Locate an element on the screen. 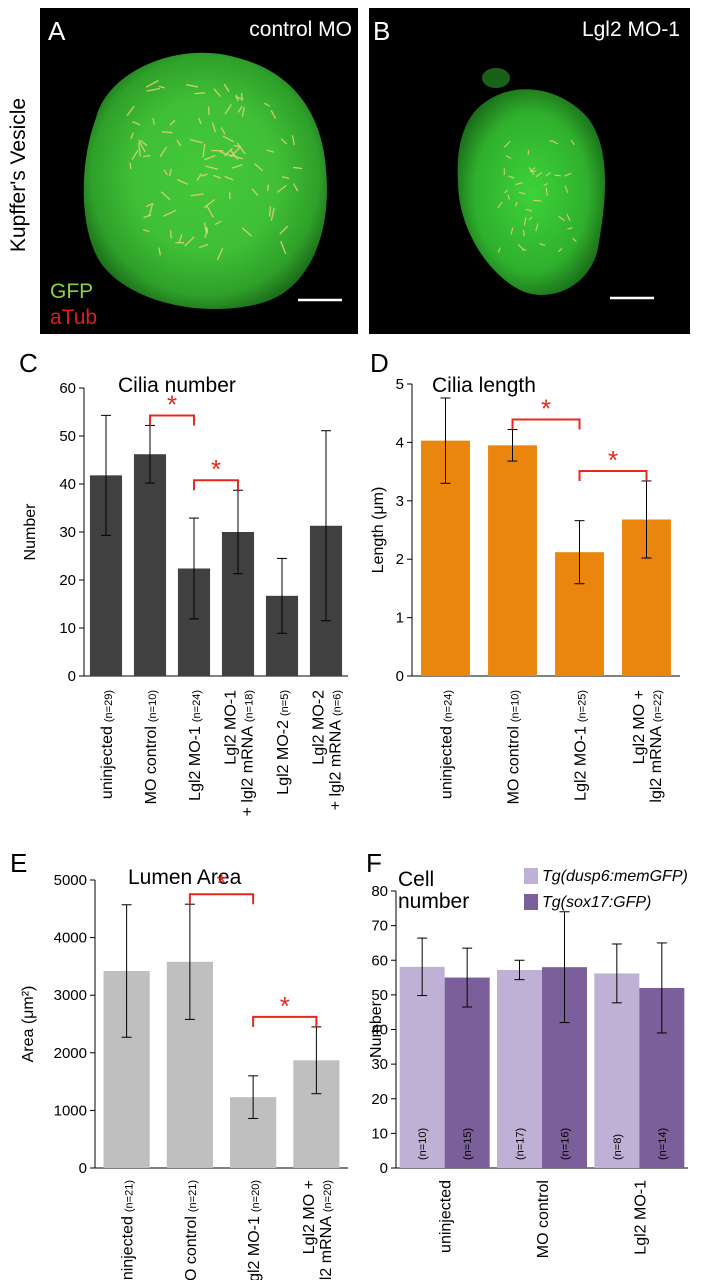 This screenshot has width=703, height=1280. significance-bracket is located at coordinates (172, 420).